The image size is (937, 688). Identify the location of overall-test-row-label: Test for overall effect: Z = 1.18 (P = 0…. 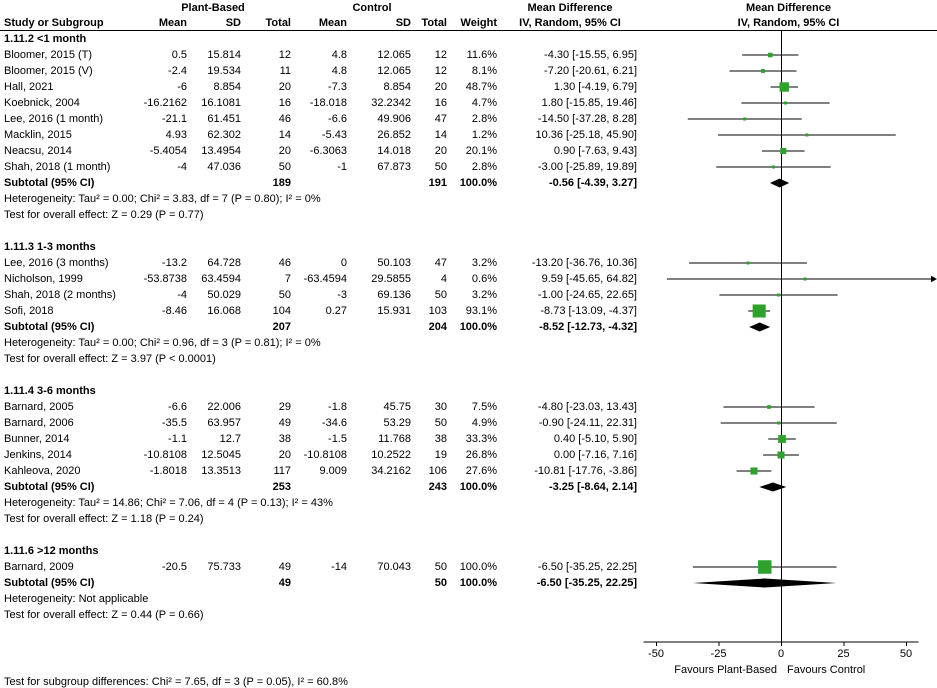
(104, 519).